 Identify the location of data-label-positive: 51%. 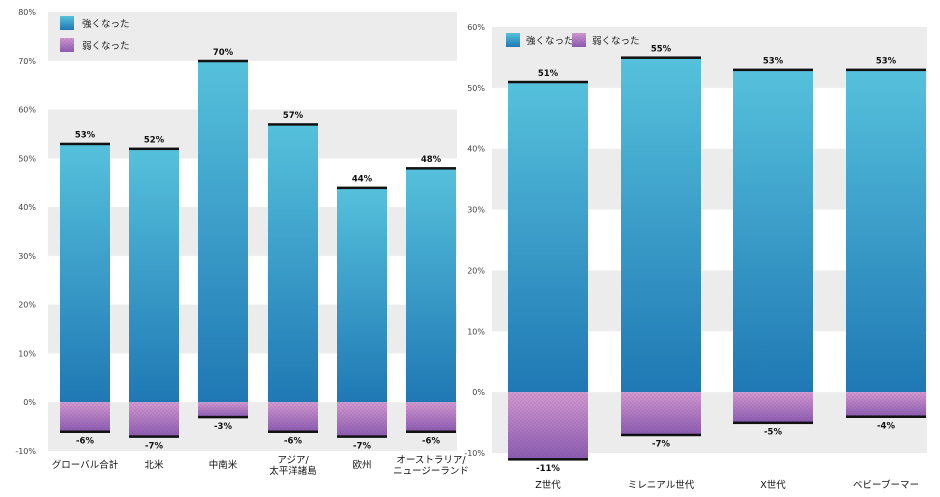
(548, 74).